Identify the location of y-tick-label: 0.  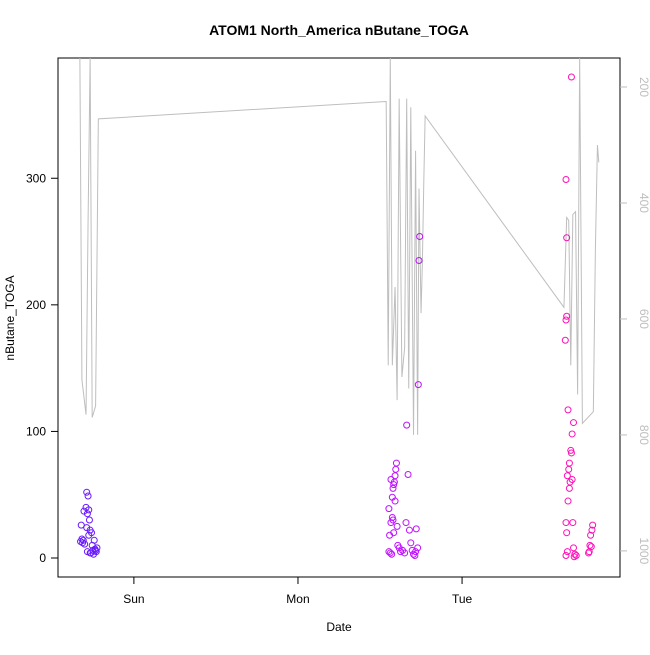
(42, 558).